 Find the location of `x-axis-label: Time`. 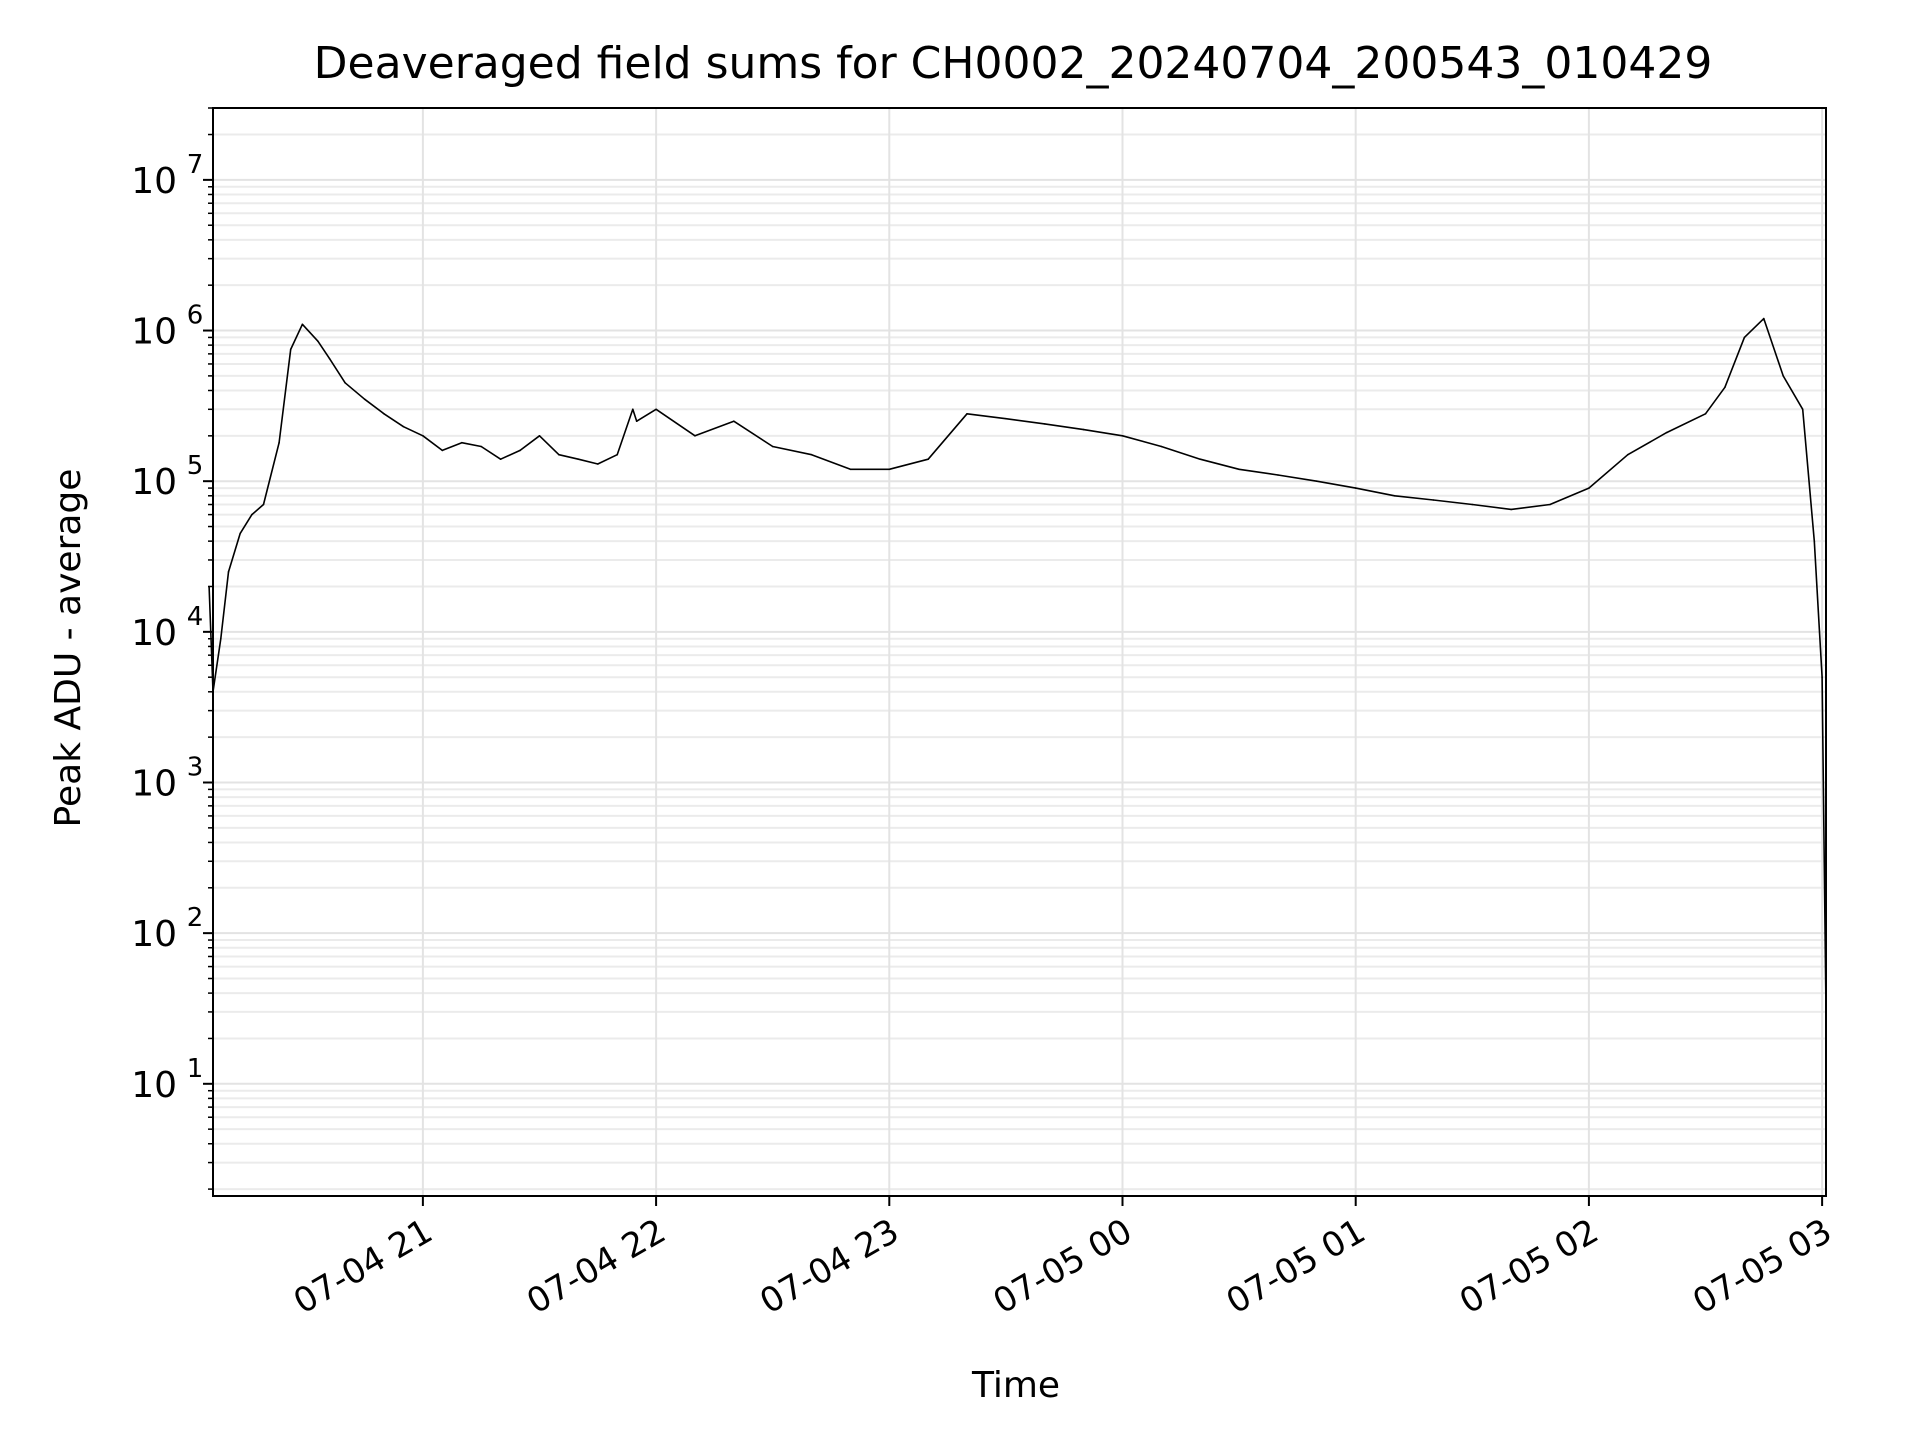

x-axis-label: Time is located at coordinates (1015, 1385).